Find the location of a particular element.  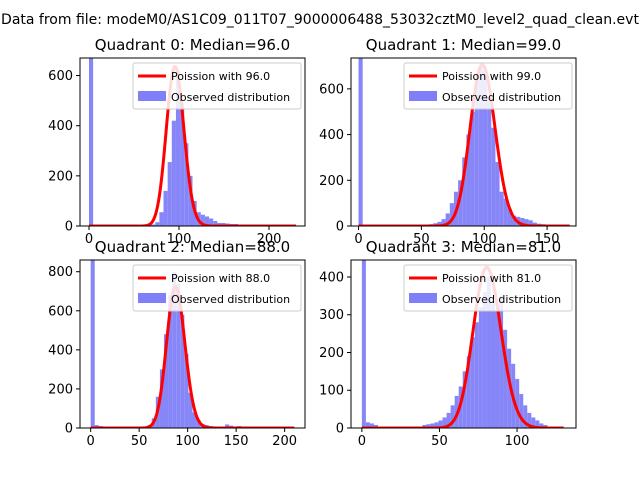

legend: Poission with 96.0 Observed distribution is located at coordinates (217, 86).